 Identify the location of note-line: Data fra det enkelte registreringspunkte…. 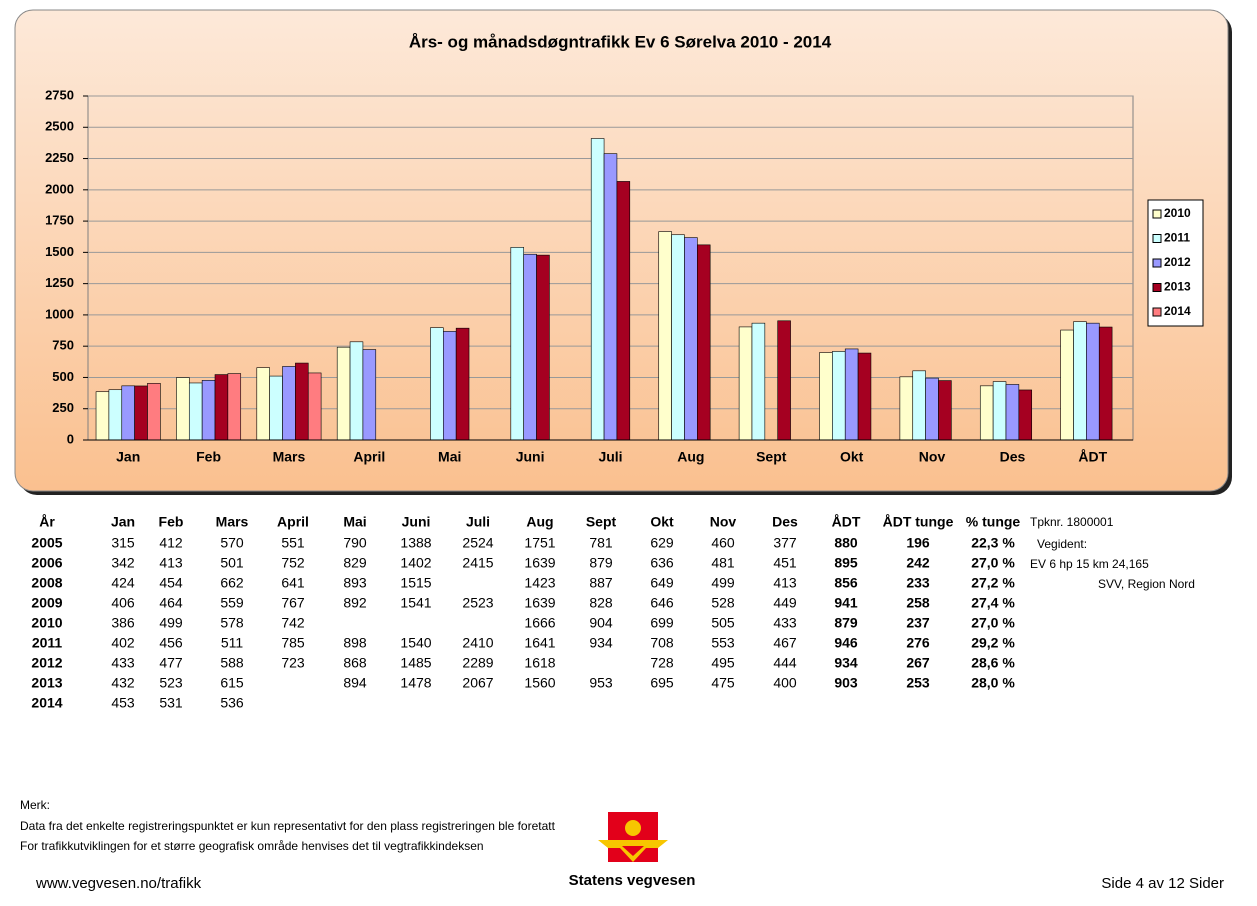
(288, 826).